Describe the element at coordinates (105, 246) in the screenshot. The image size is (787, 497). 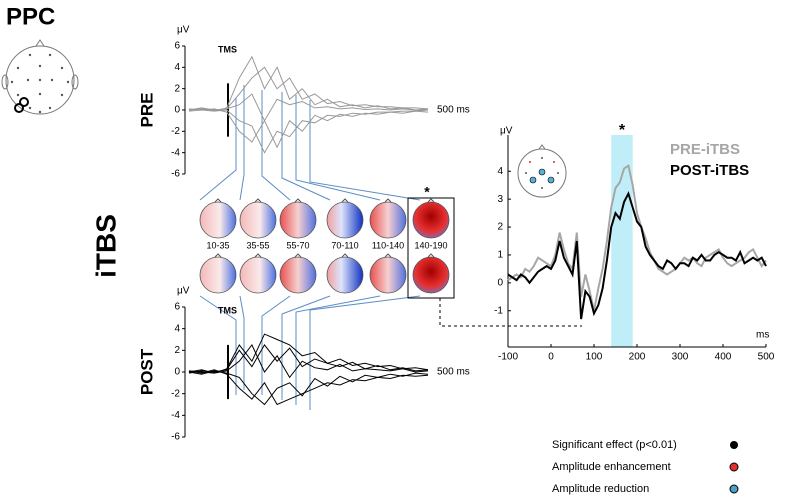
I see `condition-label: iTBS` at that location.